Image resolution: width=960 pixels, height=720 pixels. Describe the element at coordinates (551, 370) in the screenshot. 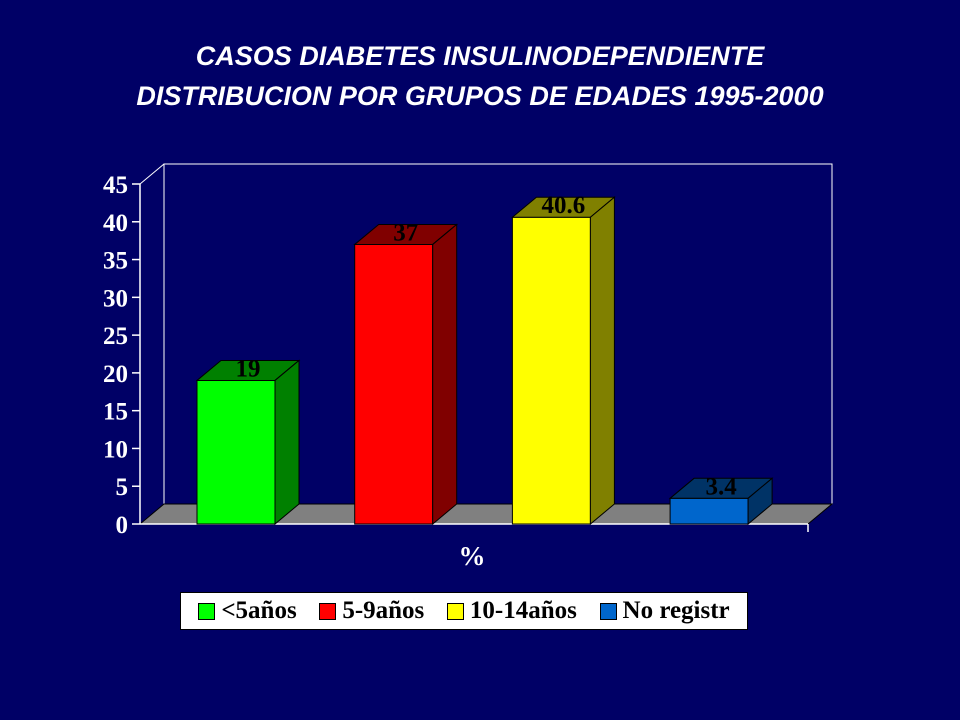

I see `bar-10-14a-os` at that location.